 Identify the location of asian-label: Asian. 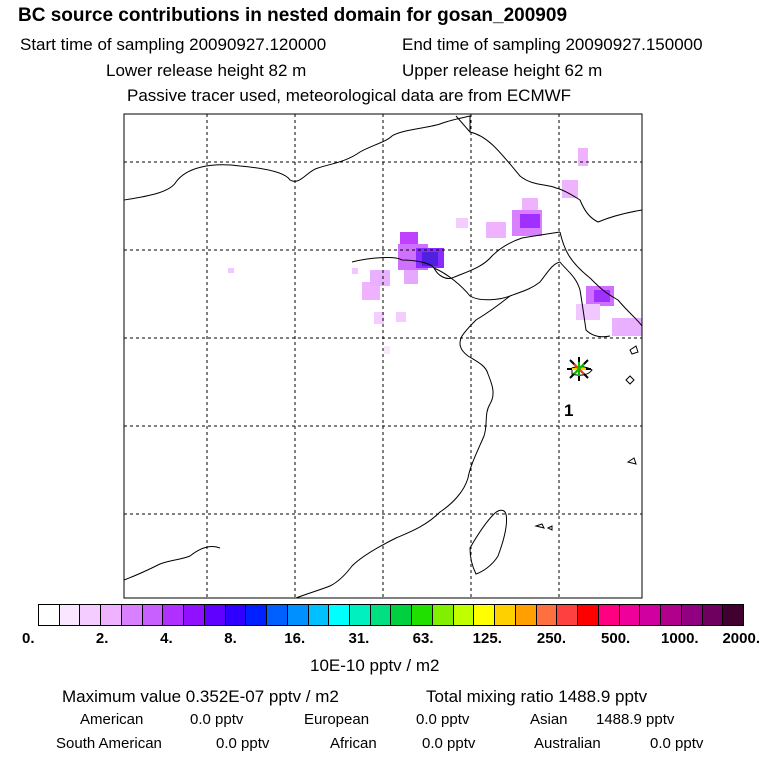
(549, 719).